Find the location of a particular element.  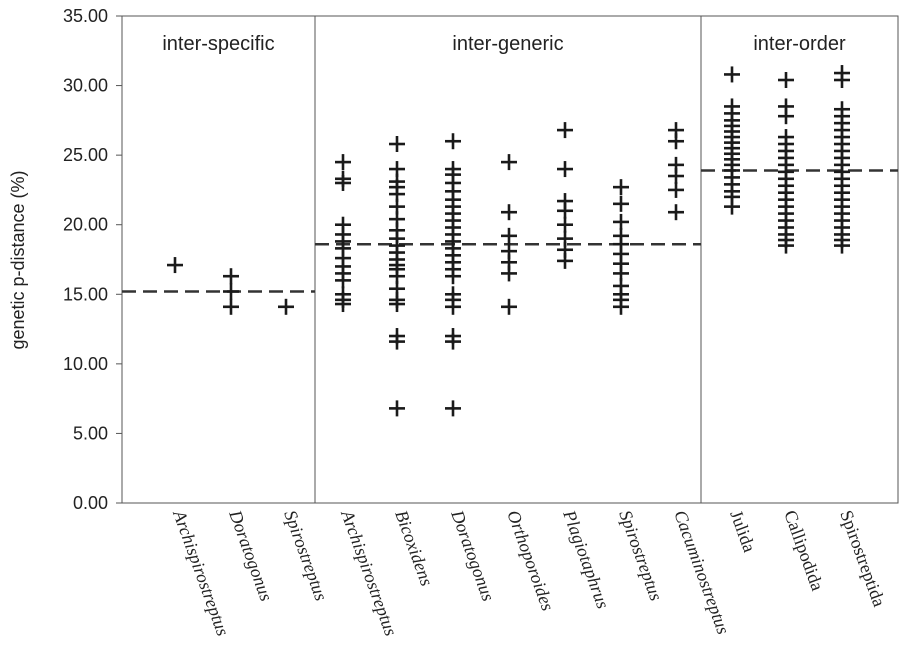

section-title: inter-order is located at coordinates (799, 44).